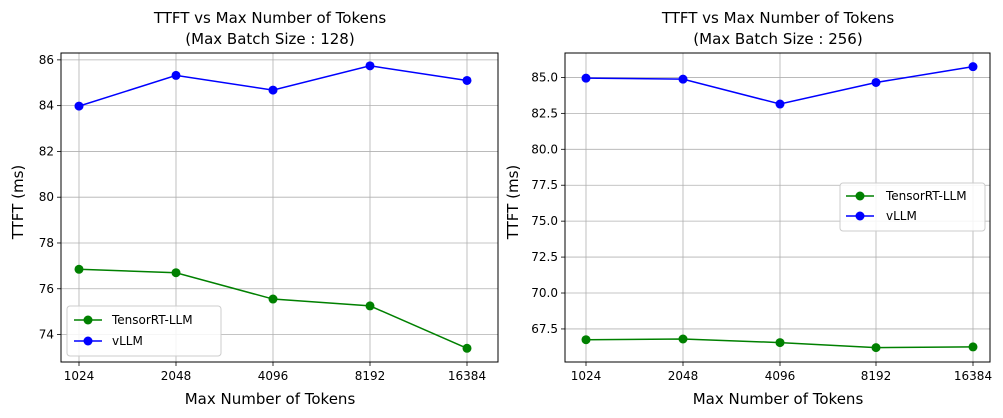 This screenshot has height=418, width=1003. I want to click on y-tick-label: 78, so click(46, 243).